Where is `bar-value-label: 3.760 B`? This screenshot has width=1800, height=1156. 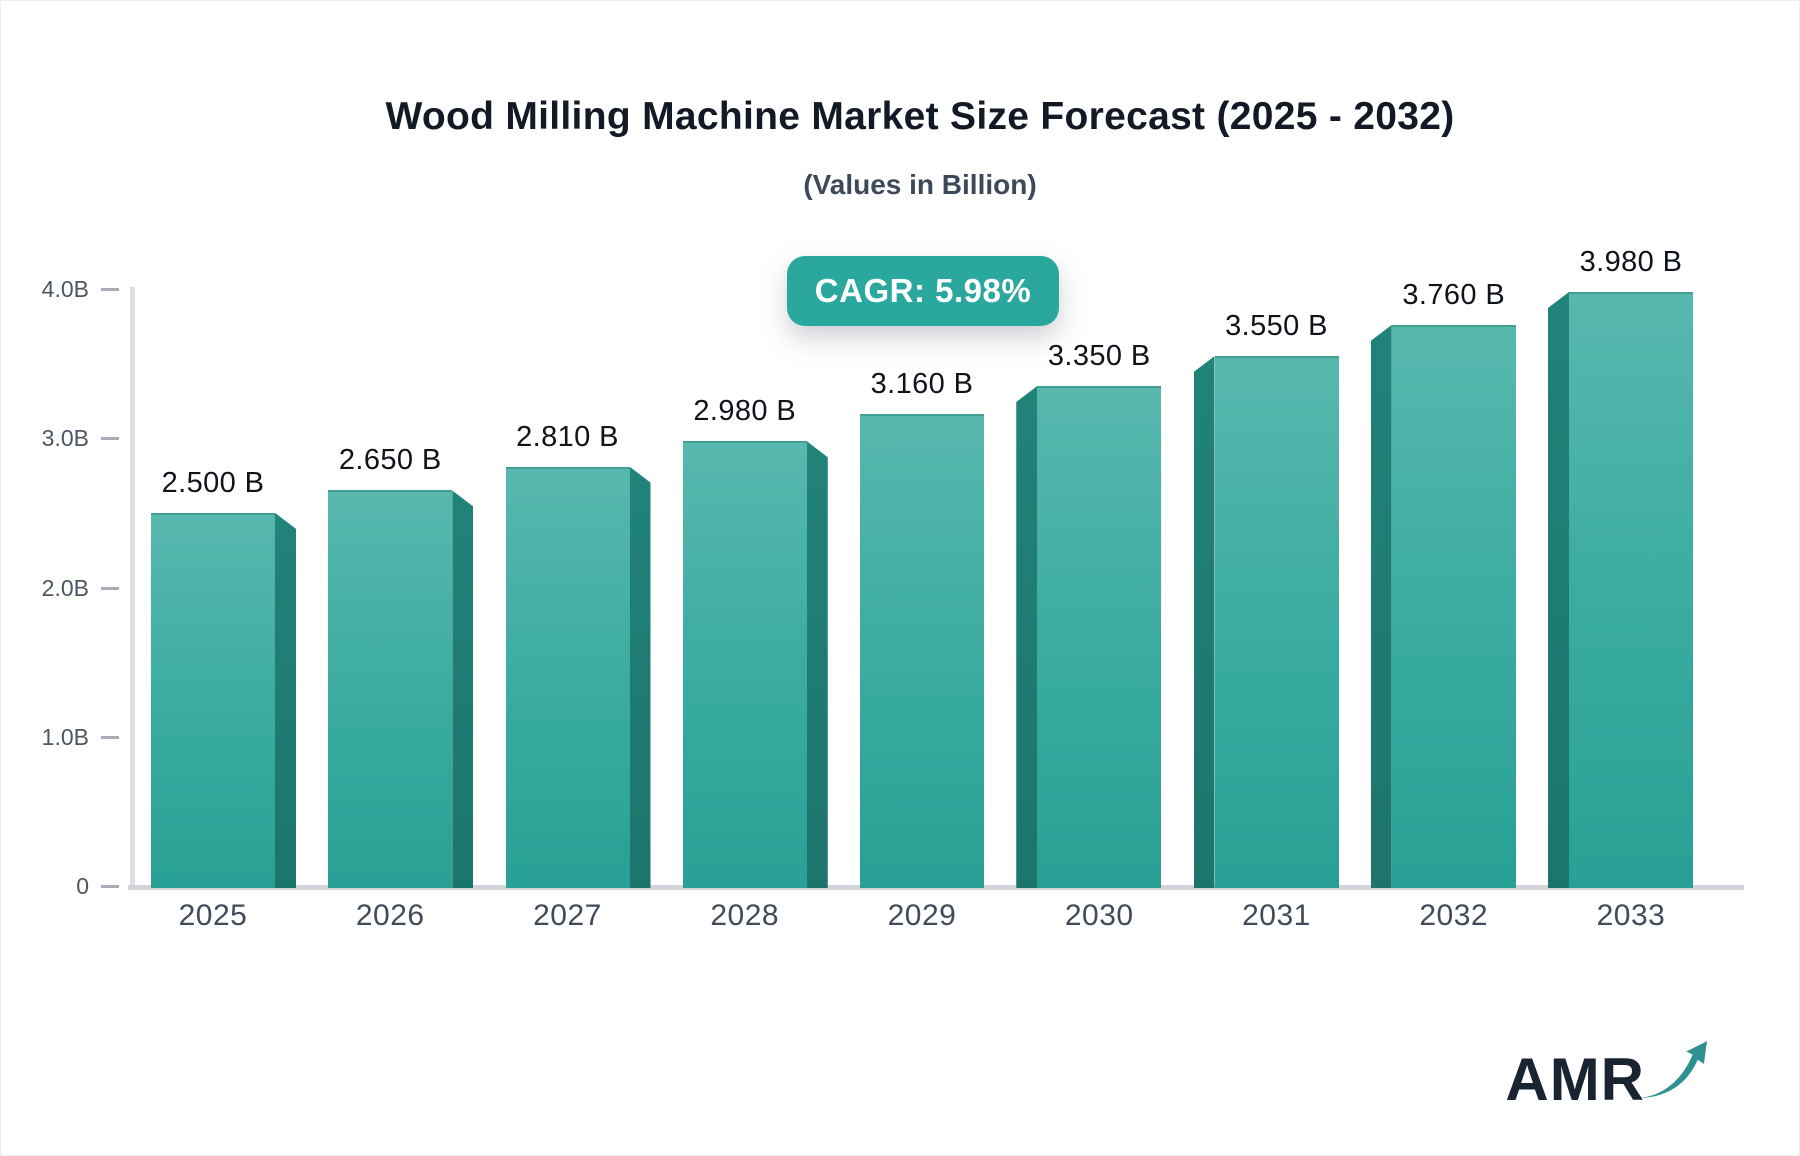 bar-value-label: 3.760 B is located at coordinates (1454, 294).